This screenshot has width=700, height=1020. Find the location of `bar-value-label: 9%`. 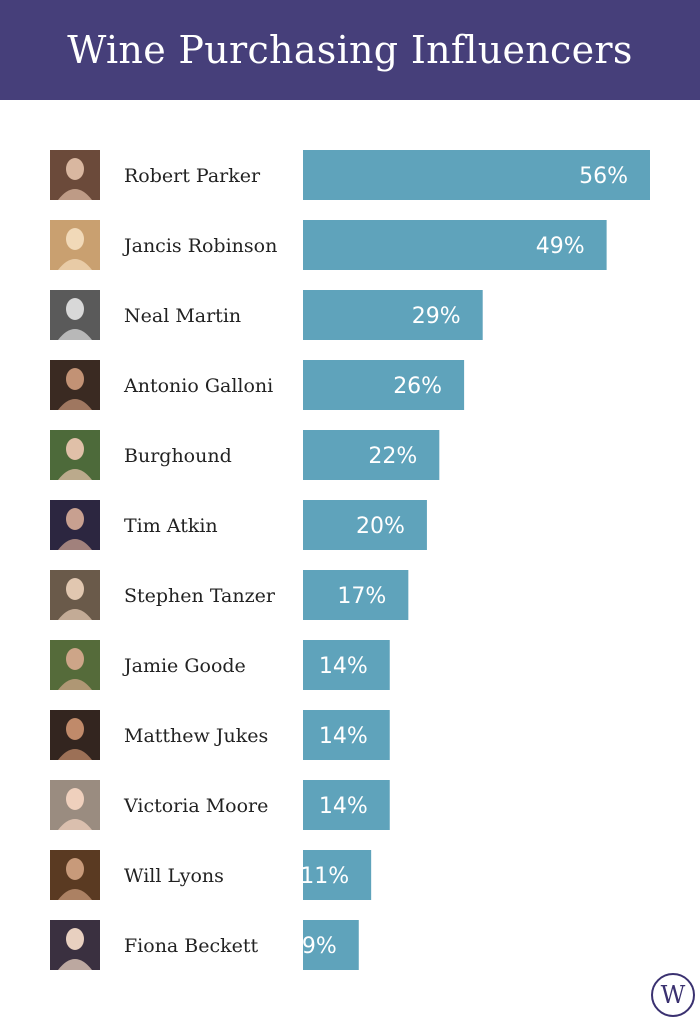

bar-value-label: 9% is located at coordinates (319, 946).